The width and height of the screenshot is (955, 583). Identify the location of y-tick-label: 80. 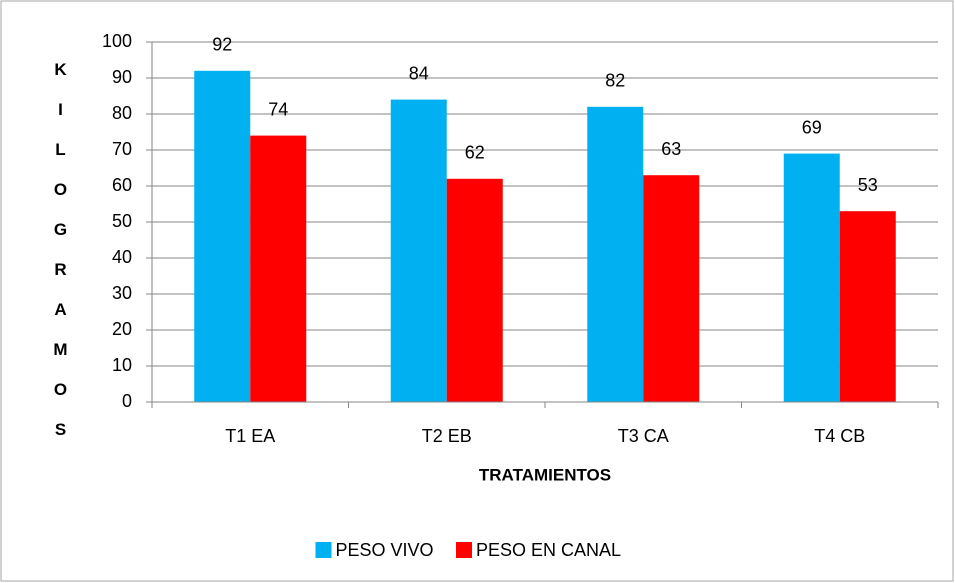
(122, 113).